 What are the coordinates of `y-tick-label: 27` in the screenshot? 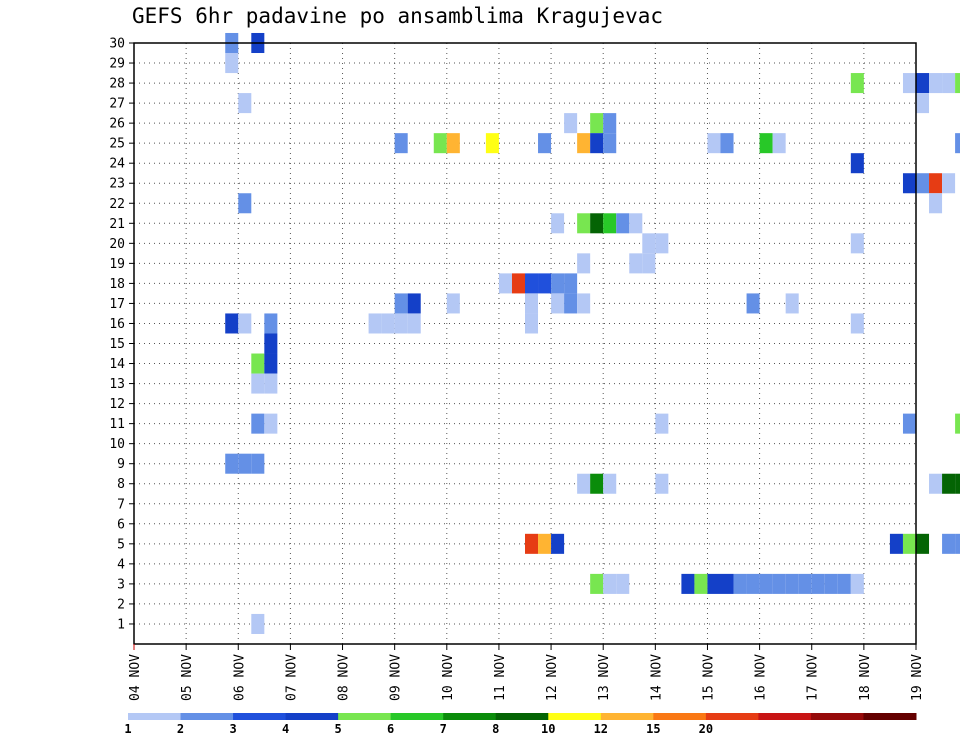 It's located at (117, 104).